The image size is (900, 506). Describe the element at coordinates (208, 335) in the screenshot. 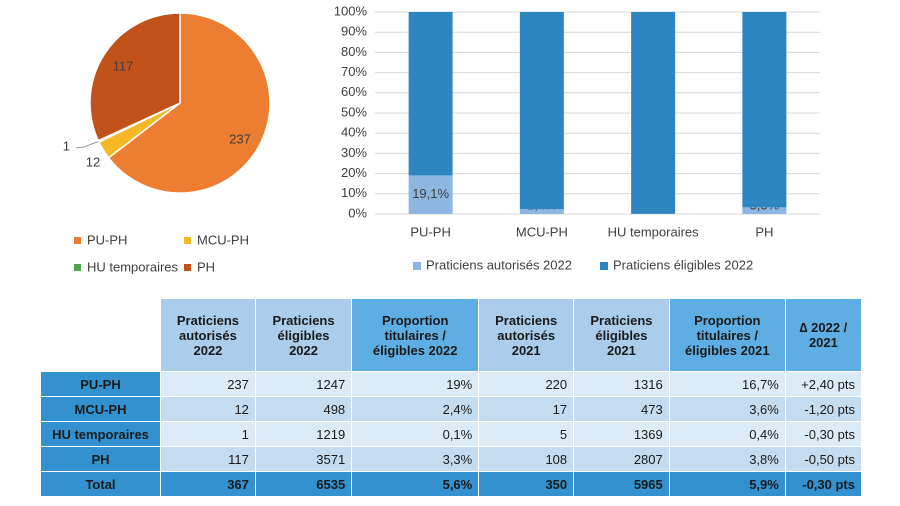

I see `header-cell: Praticiens autorisés 2022` at that location.